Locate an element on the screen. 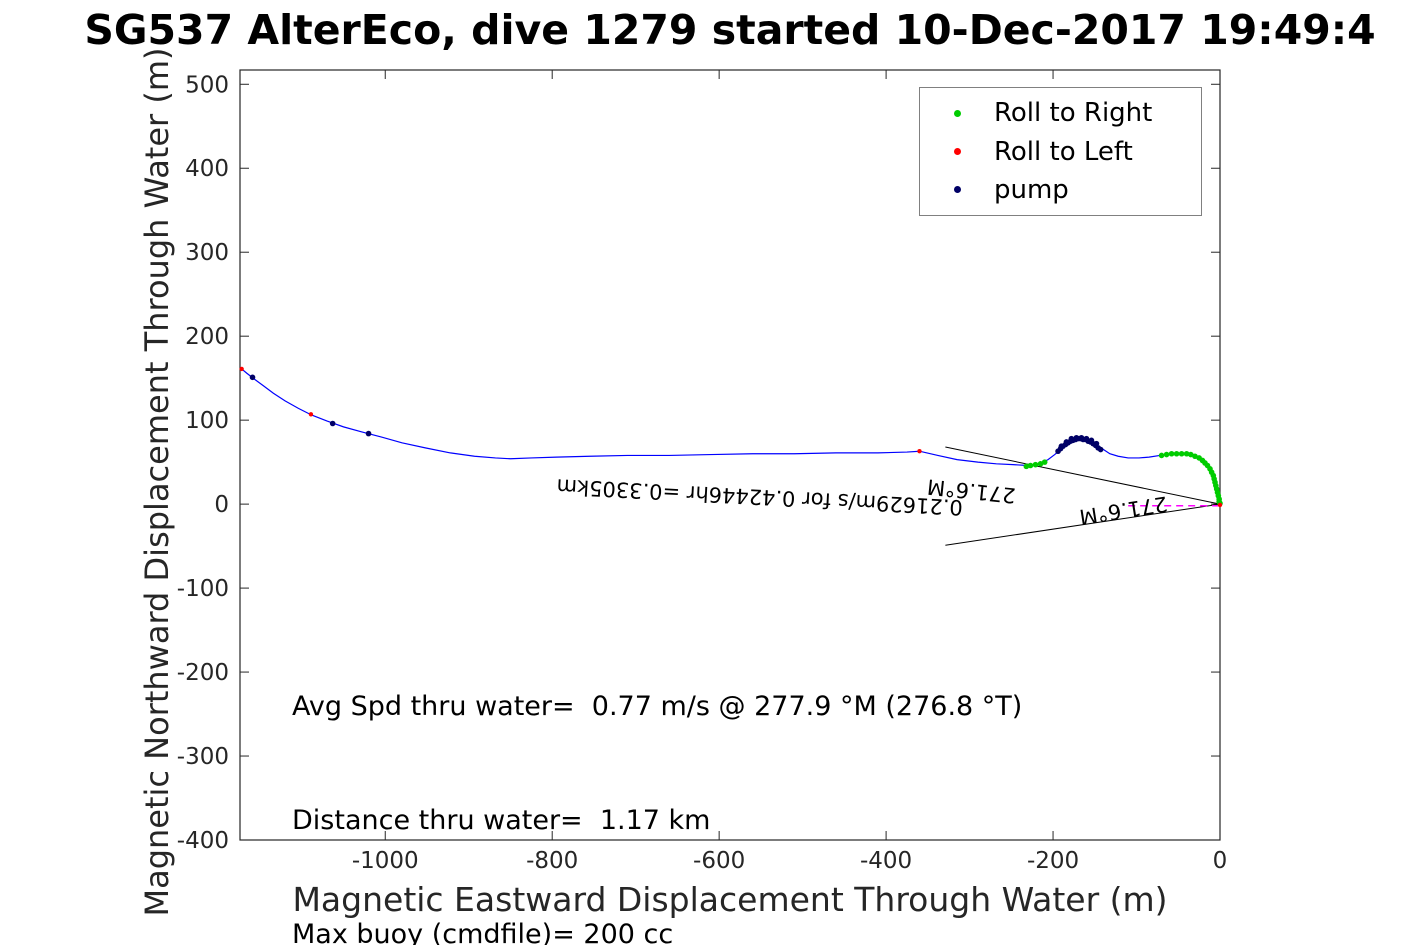  legend-item-roll-to-left: Roll to Left is located at coordinates (1060, 152).